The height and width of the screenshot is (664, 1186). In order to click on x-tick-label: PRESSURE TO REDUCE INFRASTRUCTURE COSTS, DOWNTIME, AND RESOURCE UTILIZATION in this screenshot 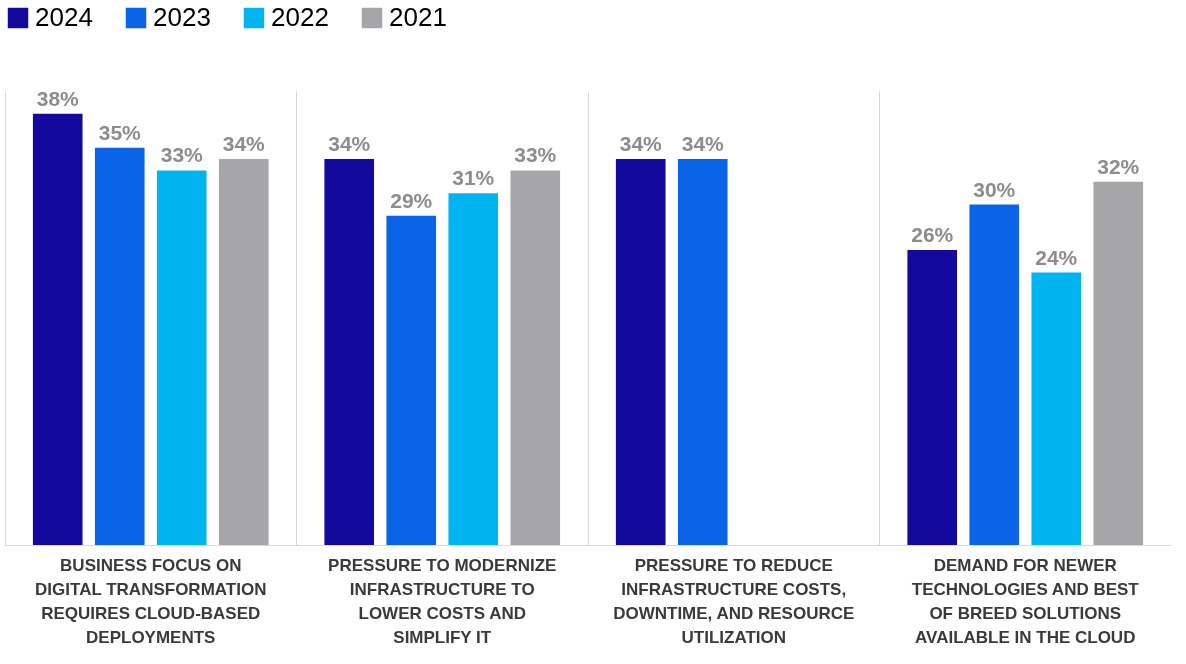, I will do `click(734, 601)`.